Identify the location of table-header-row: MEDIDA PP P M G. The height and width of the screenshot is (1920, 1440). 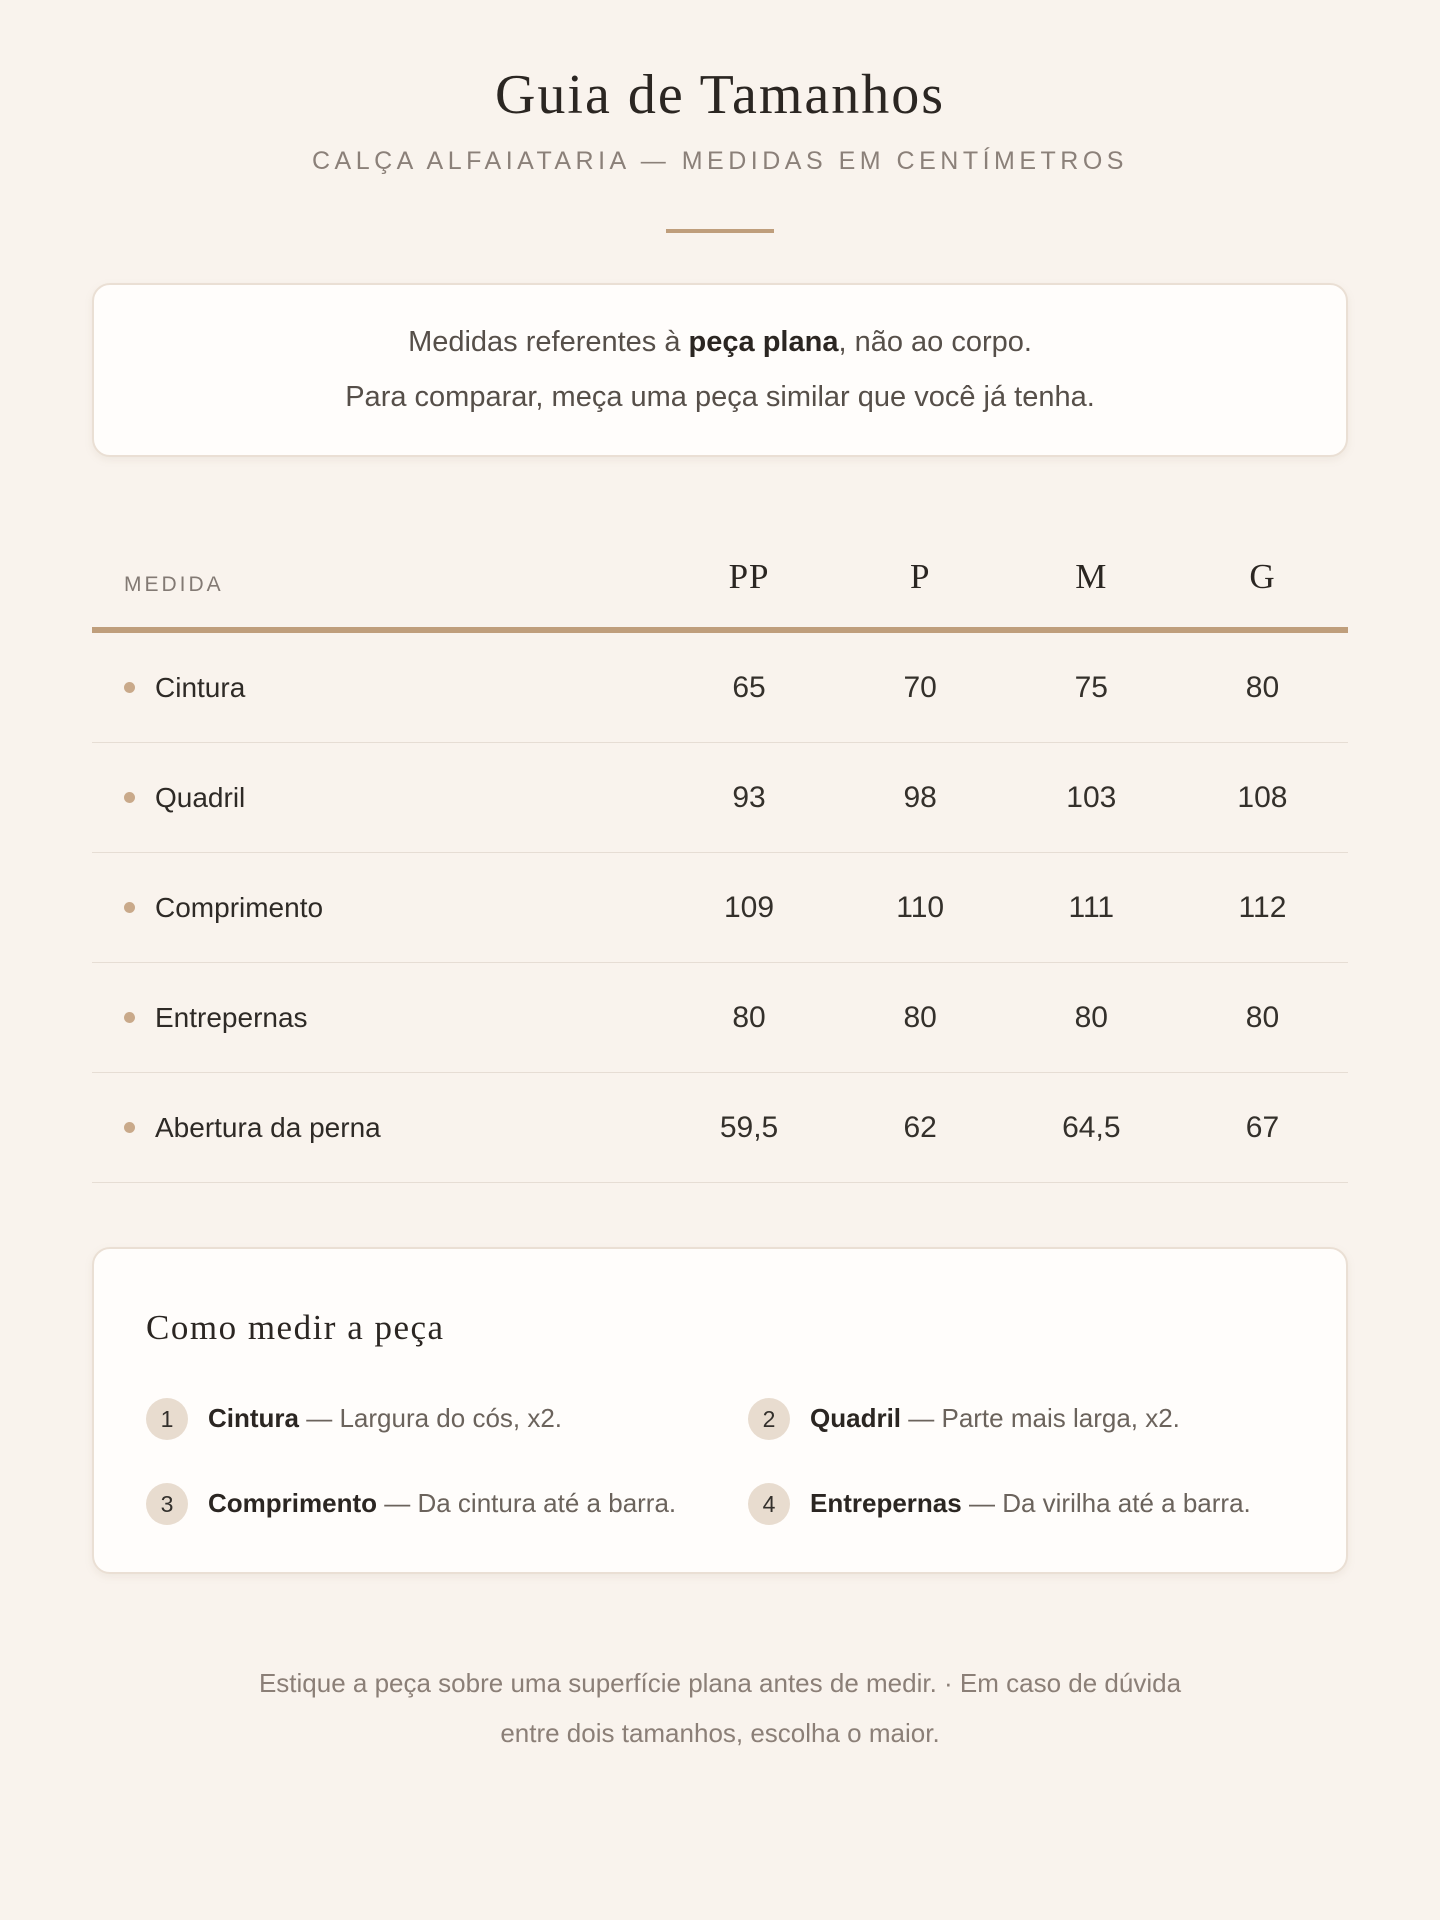
(720, 595).